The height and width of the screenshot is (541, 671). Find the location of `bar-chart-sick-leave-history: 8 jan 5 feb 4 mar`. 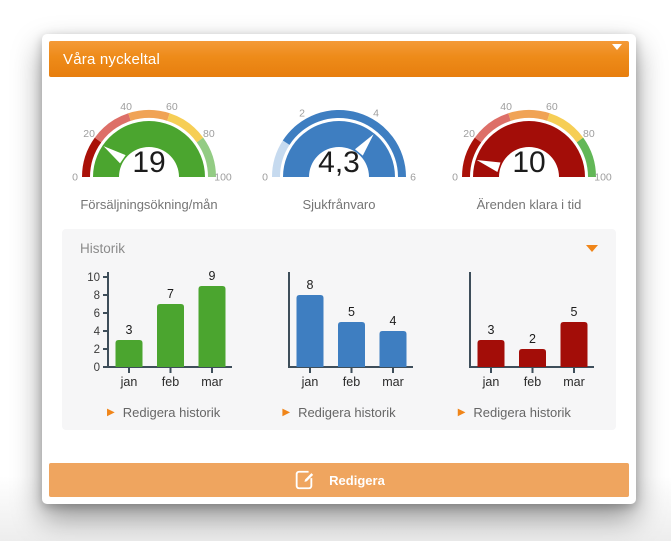

bar-chart-sick-leave-history: 8 jan 5 feb 4 mar is located at coordinates (350, 330).